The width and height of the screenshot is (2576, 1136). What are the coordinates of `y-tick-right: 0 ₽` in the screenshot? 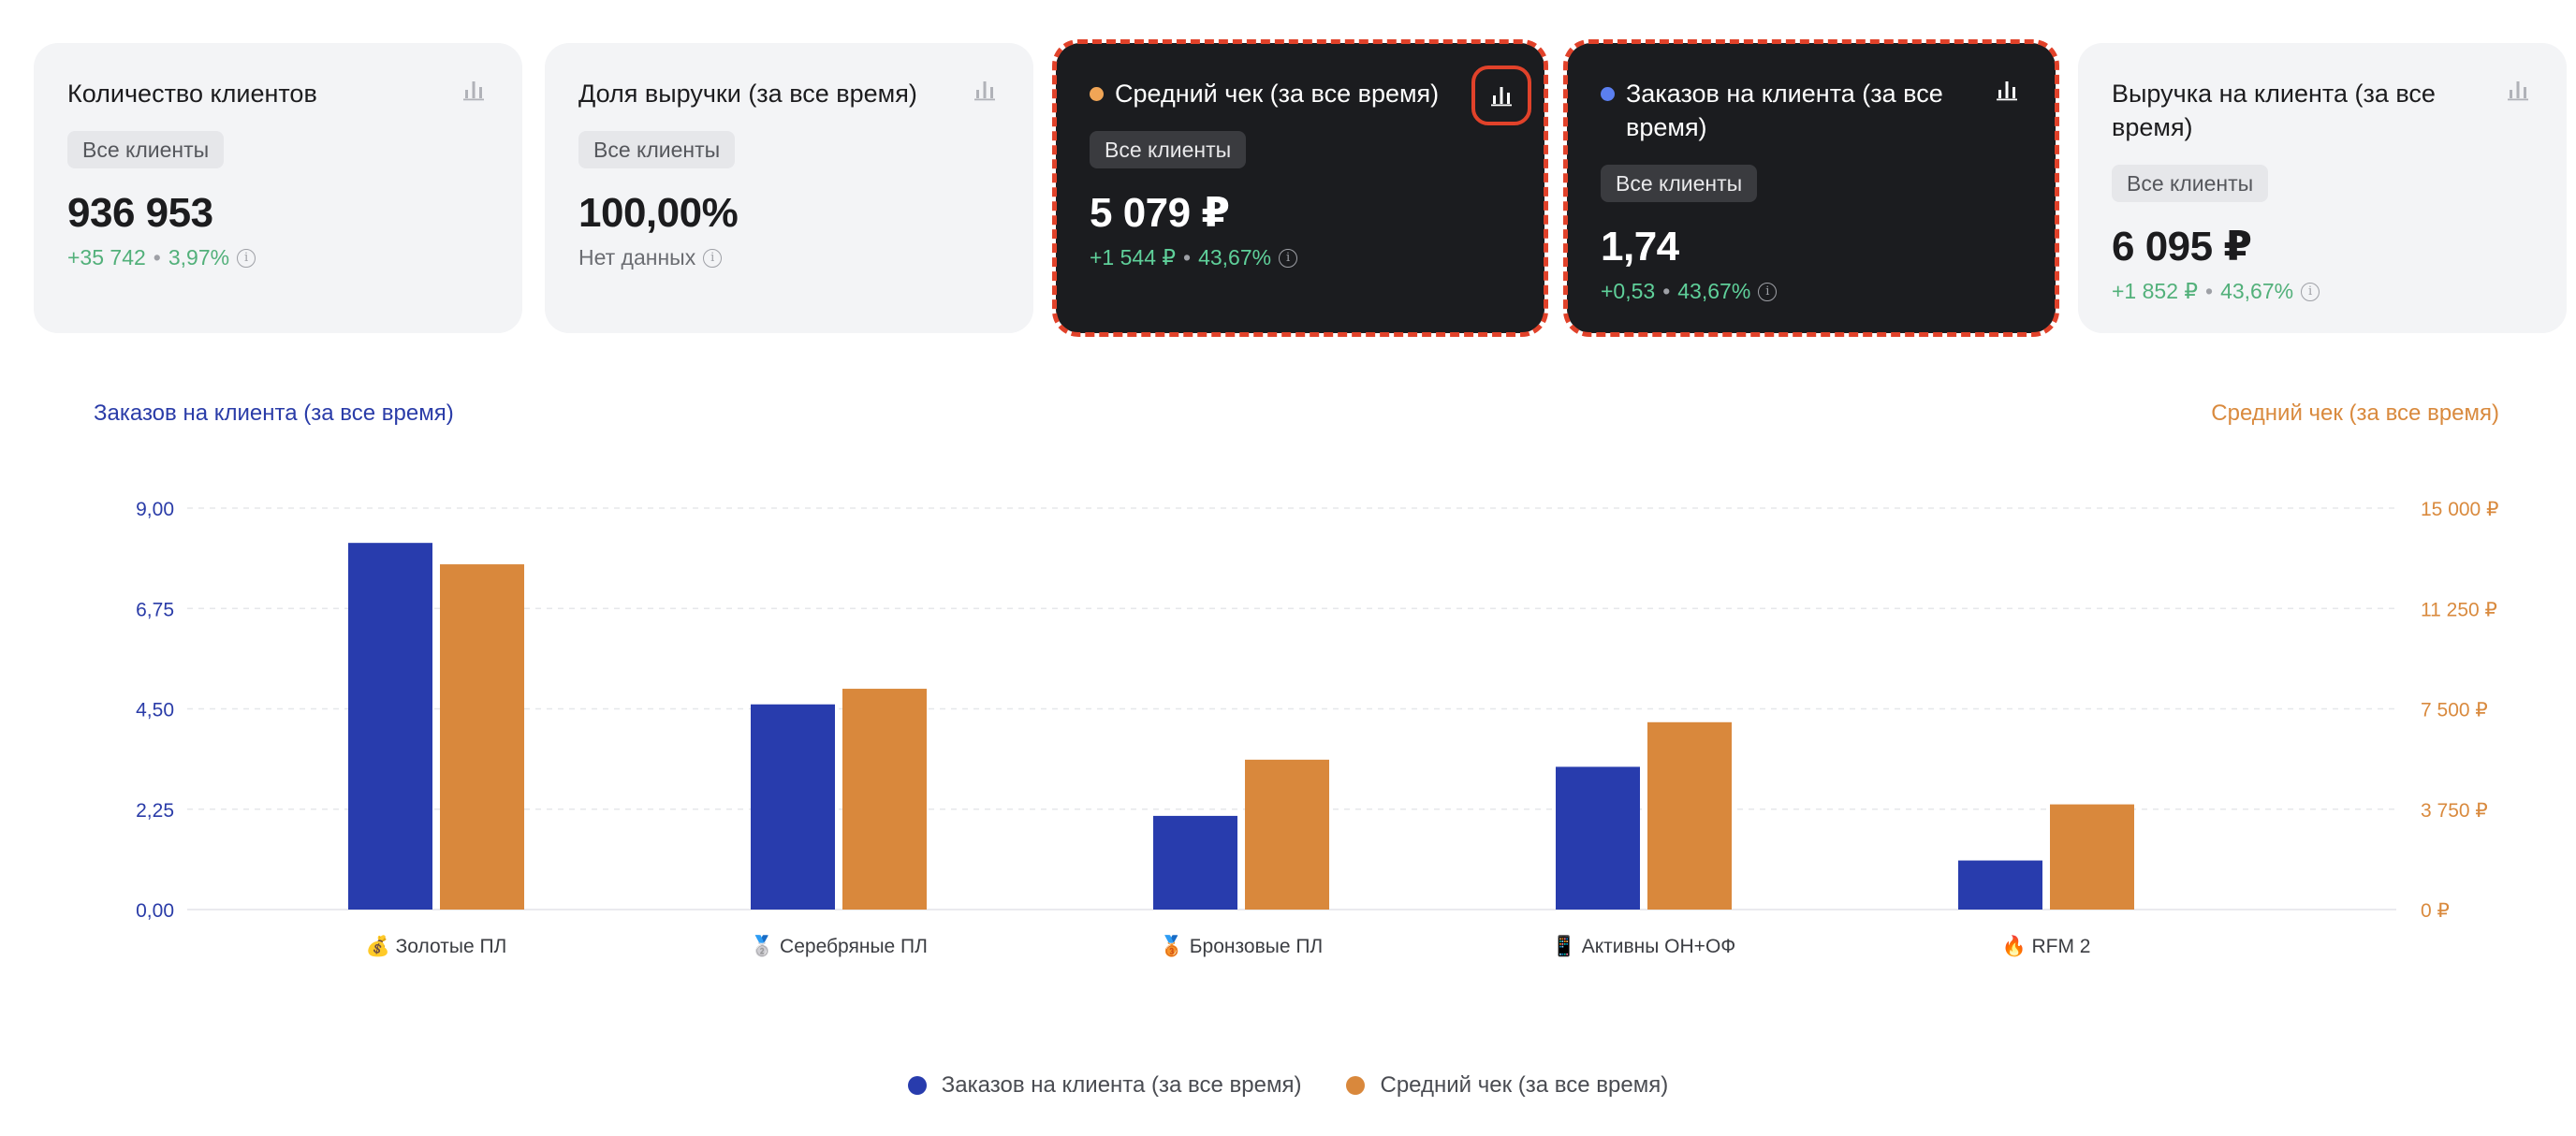 It's located at (2435, 911).